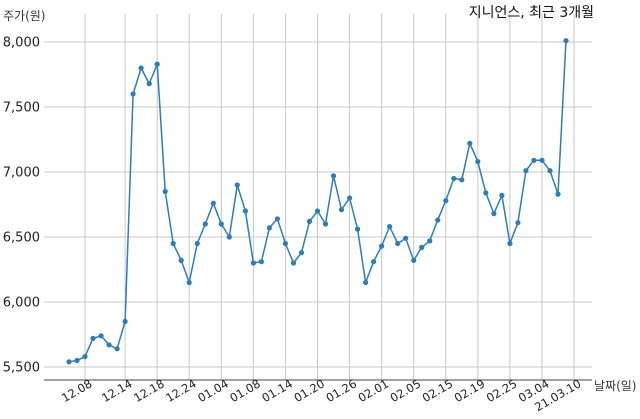 The width and height of the screenshot is (640, 419). Describe the element at coordinates (374, 390) in the screenshot. I see `x-tick-label: 02.01` at that location.